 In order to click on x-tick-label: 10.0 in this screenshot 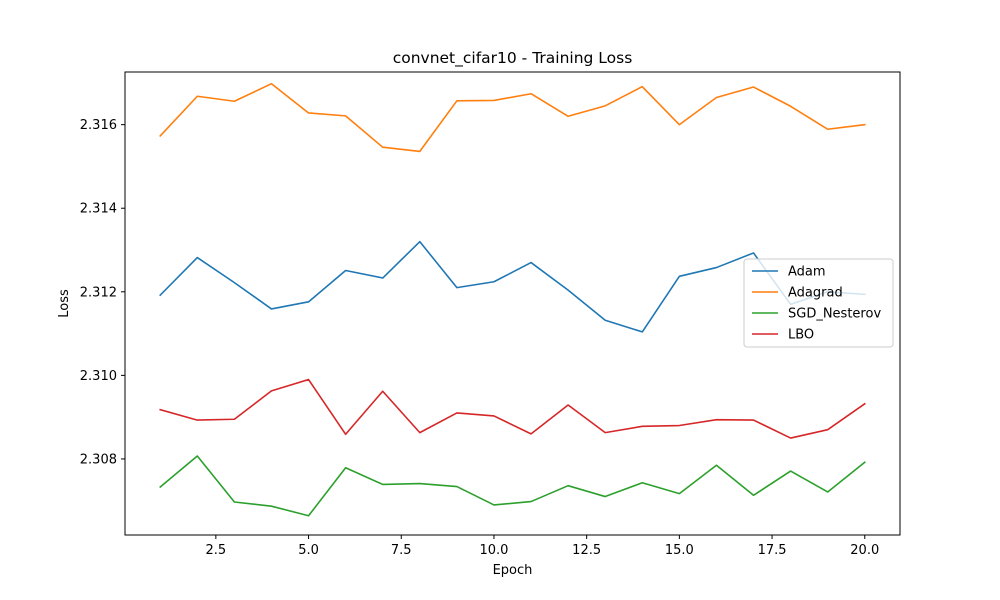, I will do `click(493, 550)`.